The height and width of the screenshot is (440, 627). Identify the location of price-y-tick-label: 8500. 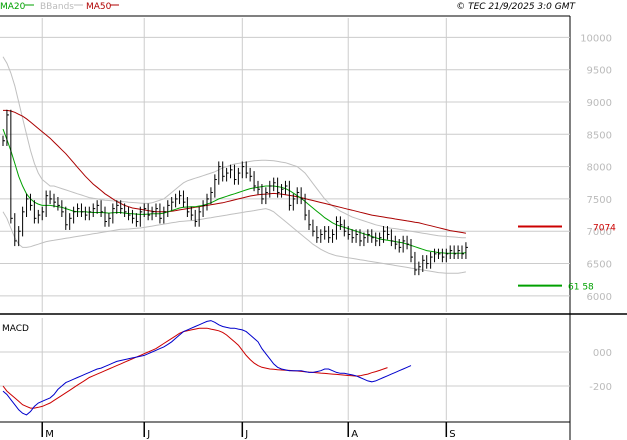
(599, 135).